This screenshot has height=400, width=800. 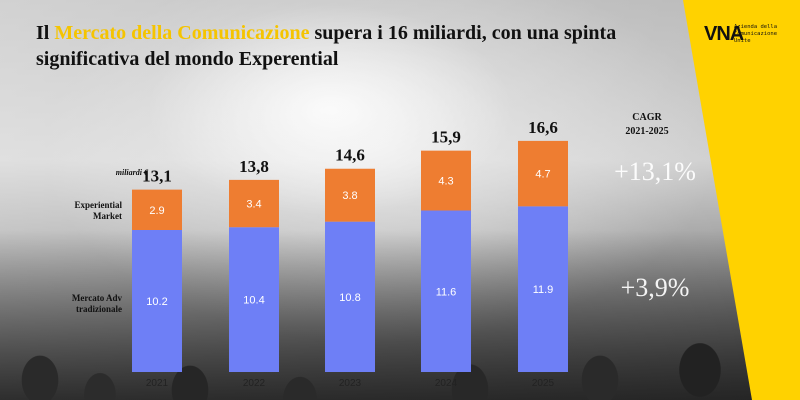 I want to click on bar-traditional-2025, so click(x=543, y=289).